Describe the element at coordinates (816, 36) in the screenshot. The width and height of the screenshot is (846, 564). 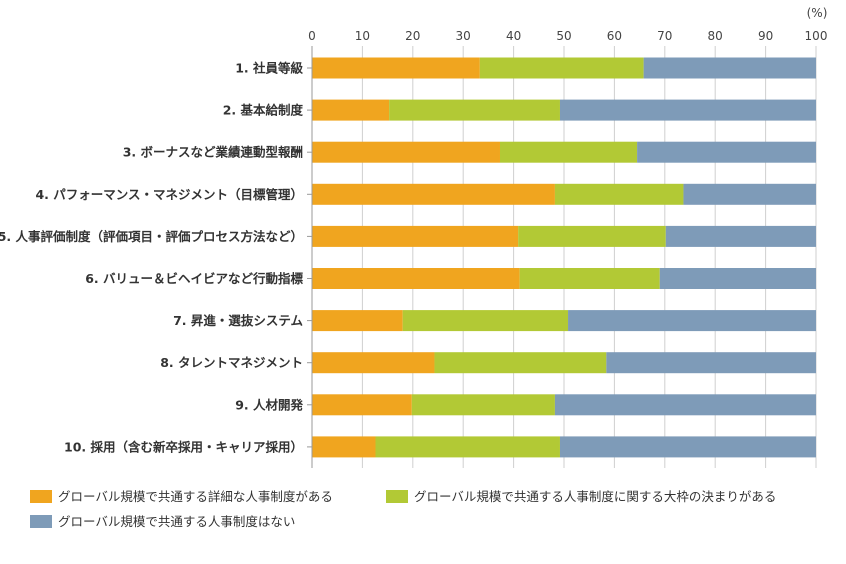
I see `x-tick-label: 100` at that location.